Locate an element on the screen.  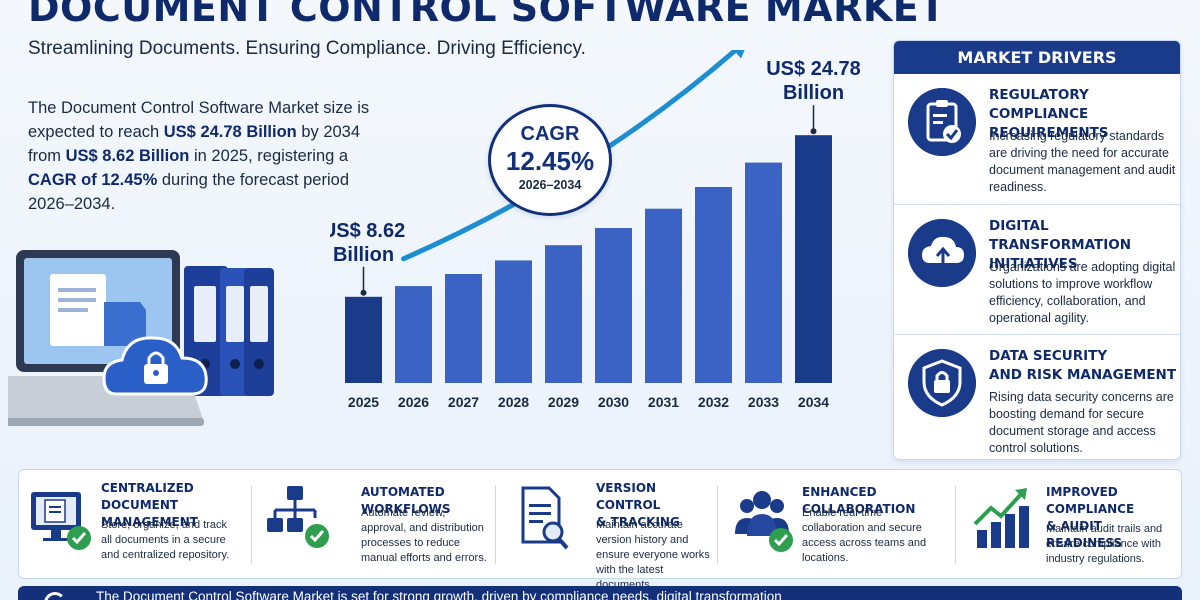
bar-2033 is located at coordinates (763, 272).